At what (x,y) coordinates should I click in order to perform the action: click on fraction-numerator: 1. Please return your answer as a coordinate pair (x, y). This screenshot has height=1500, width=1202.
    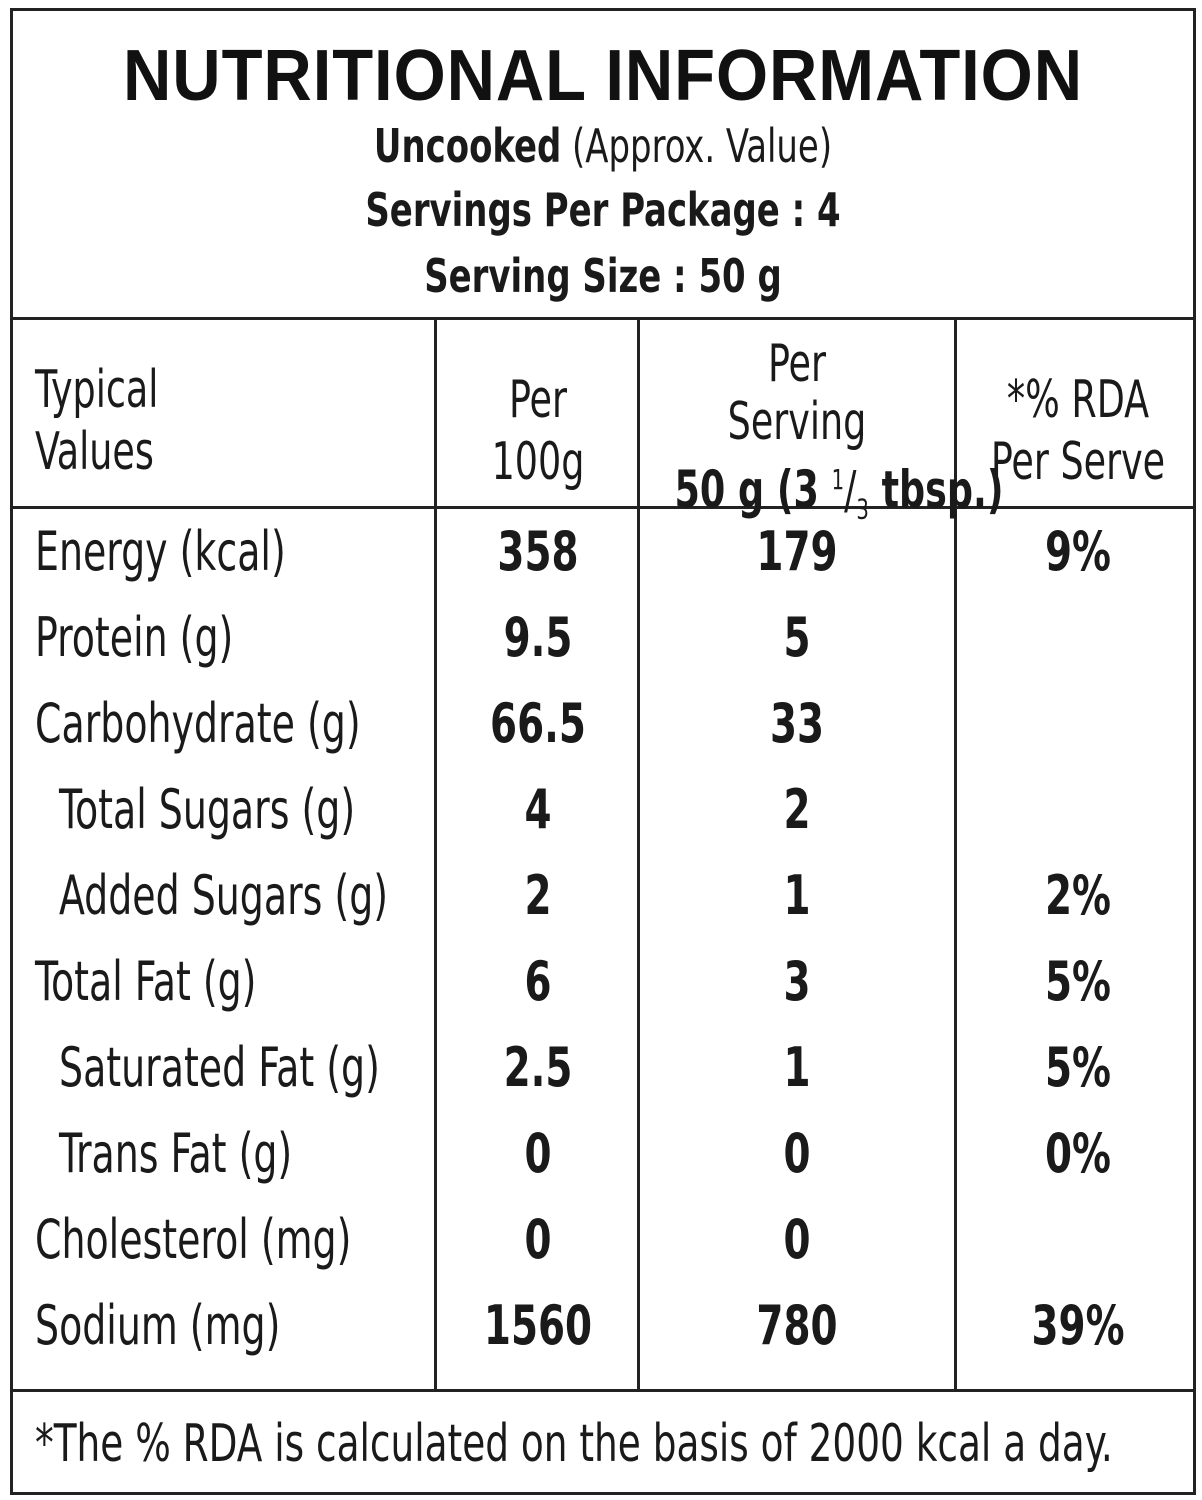
    Looking at the image, I should click on (838, 479).